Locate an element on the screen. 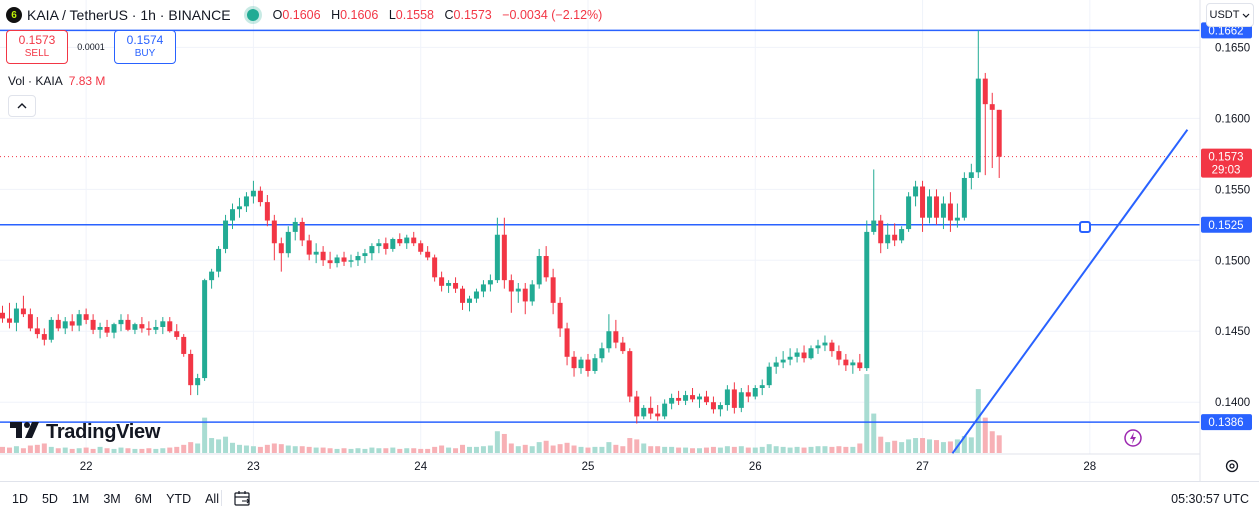 Image resolution: width=1259 pixels, height=507 pixels. range-button-1m: 1M is located at coordinates (80, 499).